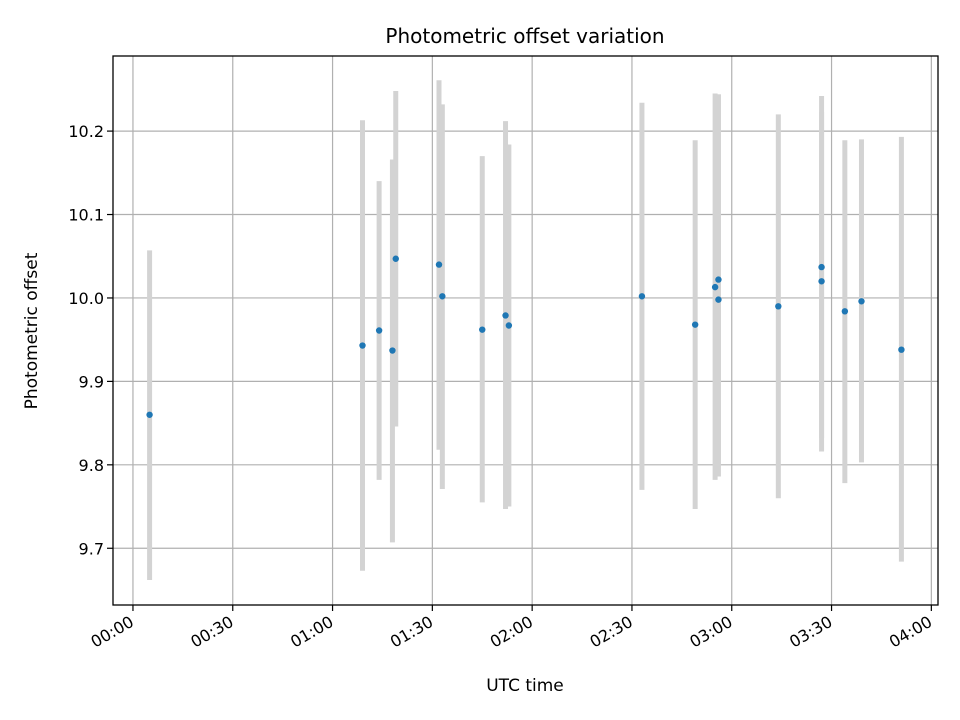  What do you see at coordinates (32, 330) in the screenshot?
I see `y-axis-title: Photometric offset` at bounding box center [32, 330].